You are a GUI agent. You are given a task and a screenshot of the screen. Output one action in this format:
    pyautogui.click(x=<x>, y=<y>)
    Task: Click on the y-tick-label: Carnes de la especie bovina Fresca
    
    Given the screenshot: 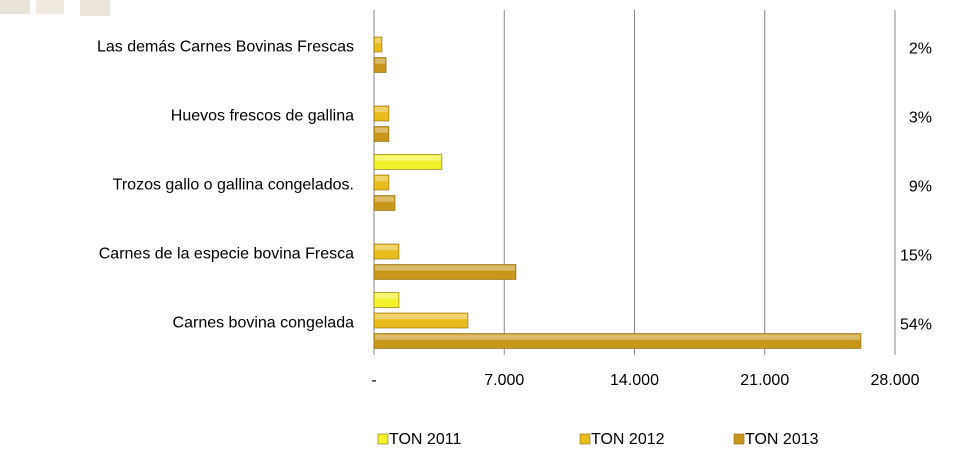 What is the action you would take?
    pyautogui.click(x=226, y=254)
    